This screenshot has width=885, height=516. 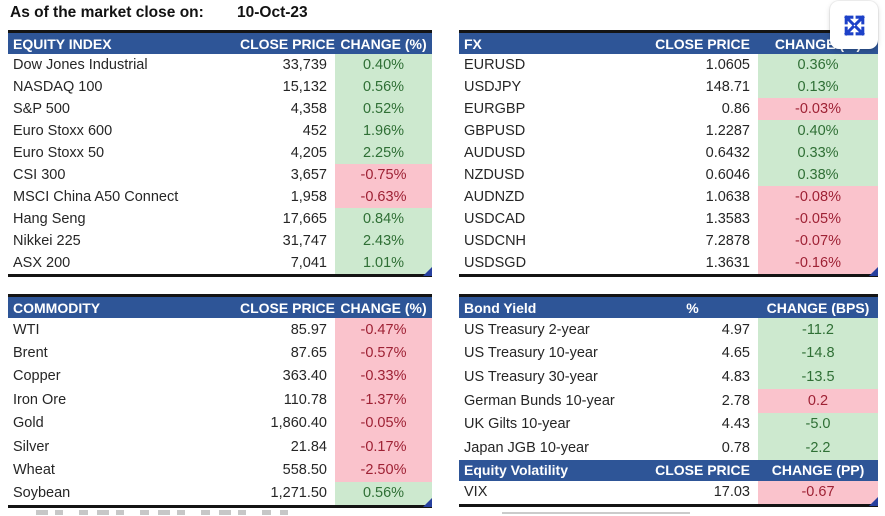 I want to click on as-of-date: 10-Oct-23, so click(x=272, y=12).